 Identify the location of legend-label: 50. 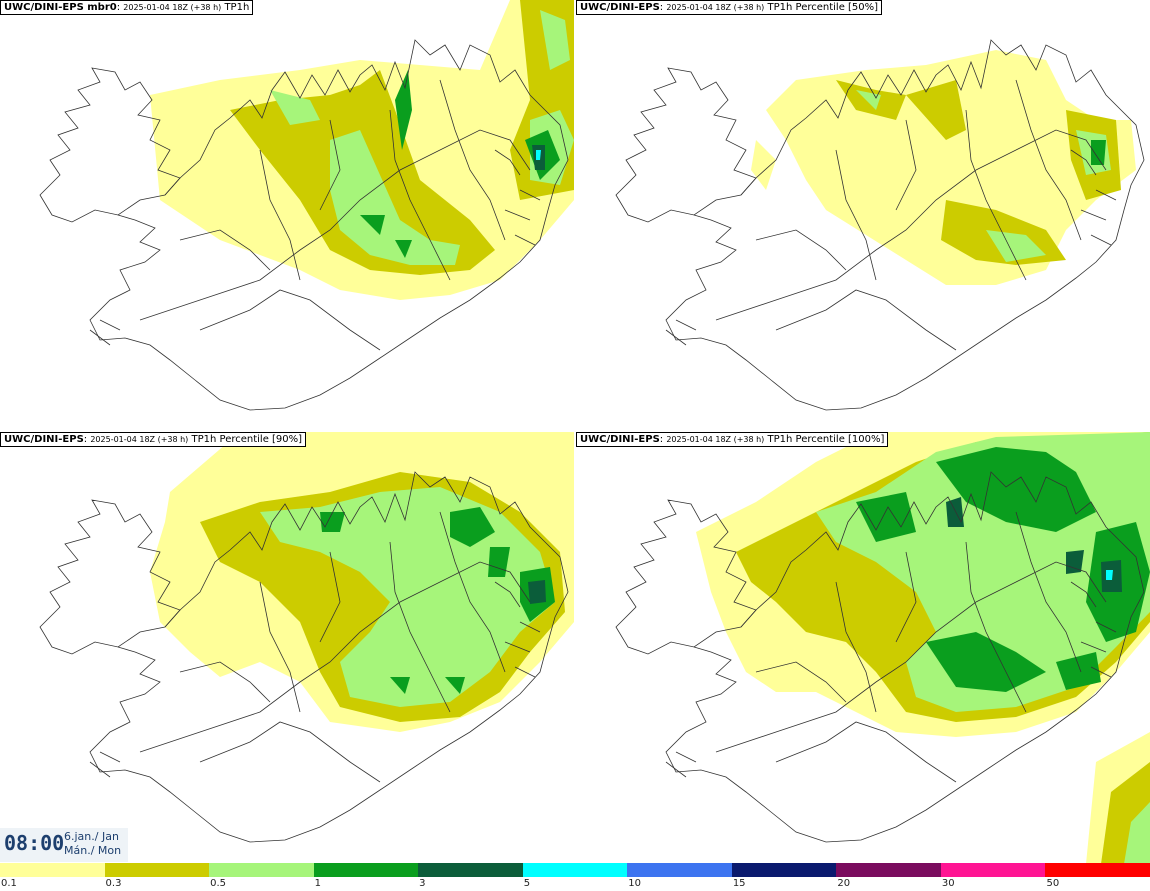
(1053, 883).